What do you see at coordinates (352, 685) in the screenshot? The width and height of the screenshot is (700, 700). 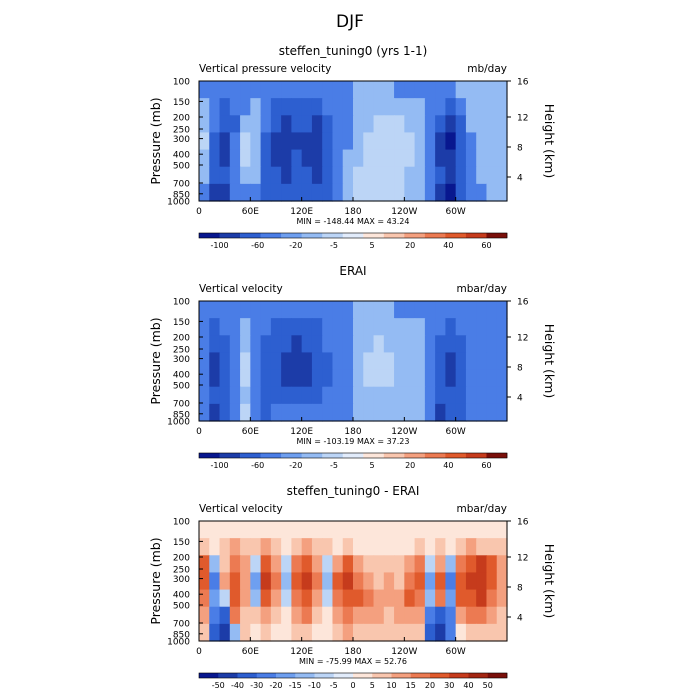 I see `colorbar-label: 0` at bounding box center [352, 685].